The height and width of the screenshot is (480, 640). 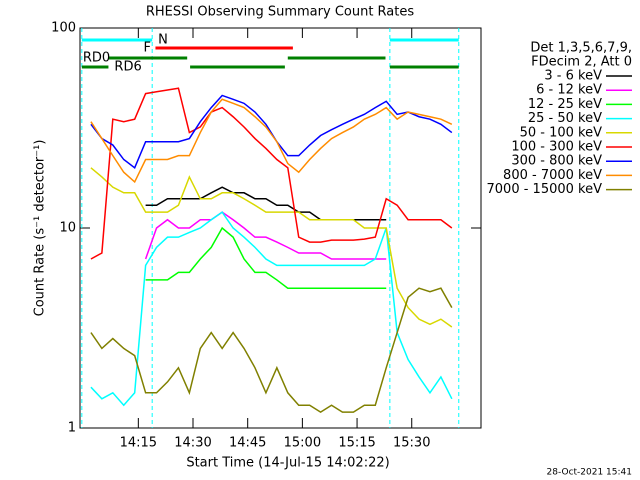 I want to click on legend-label: 25 - 50 keV, so click(x=565, y=118).